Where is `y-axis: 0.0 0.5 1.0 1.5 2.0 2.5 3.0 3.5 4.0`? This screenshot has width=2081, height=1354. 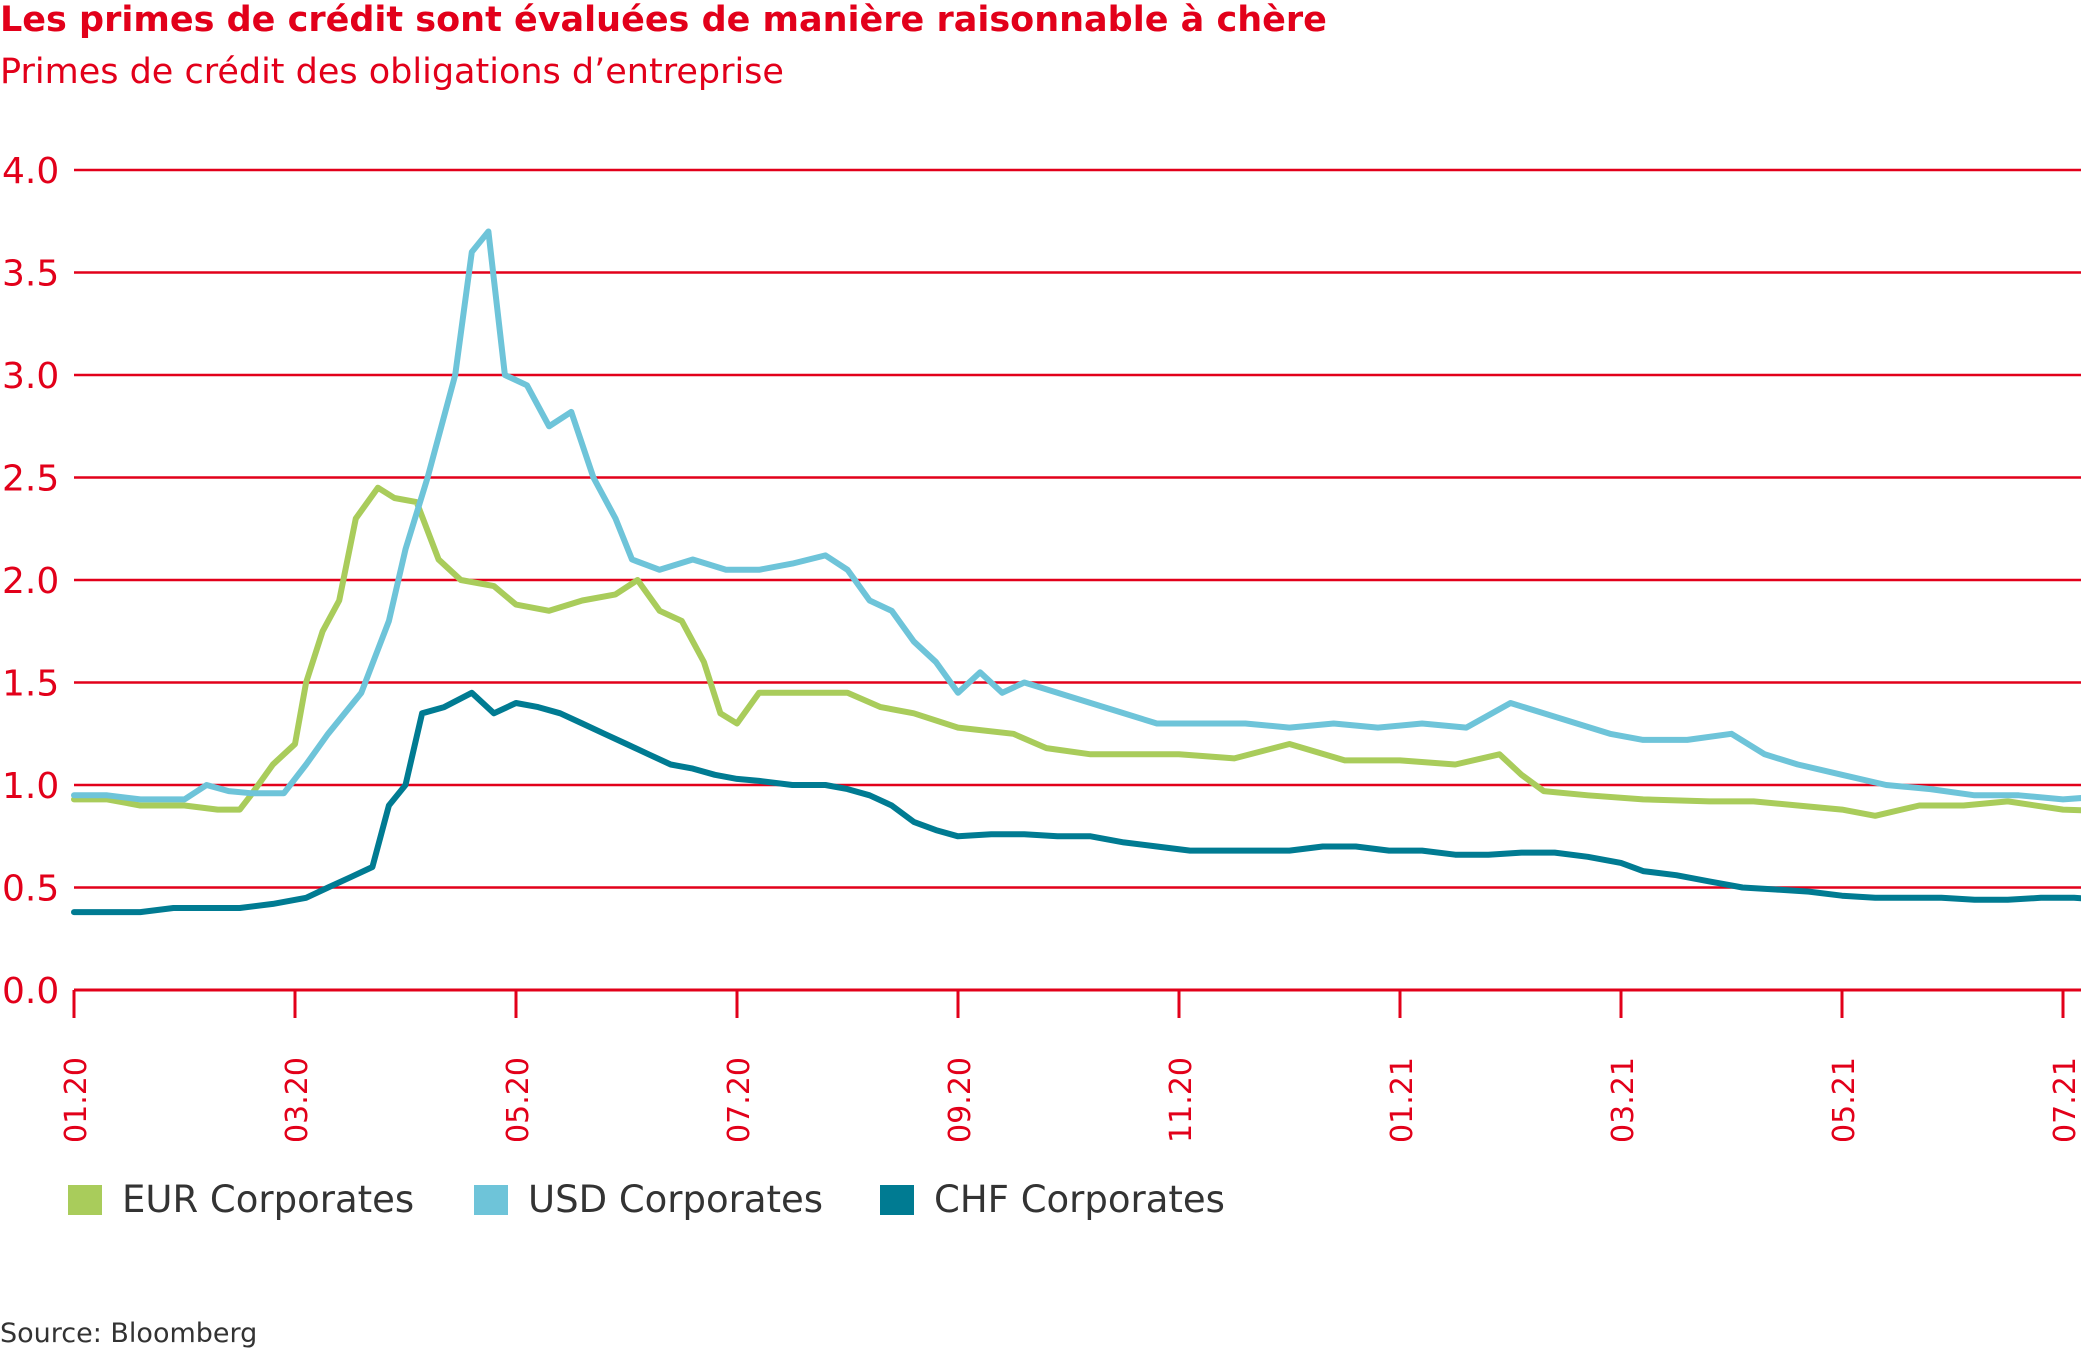 y-axis: 0.0 0.5 1.0 1.5 2.0 2.5 3.0 3.5 4.0 is located at coordinates (30, 581).